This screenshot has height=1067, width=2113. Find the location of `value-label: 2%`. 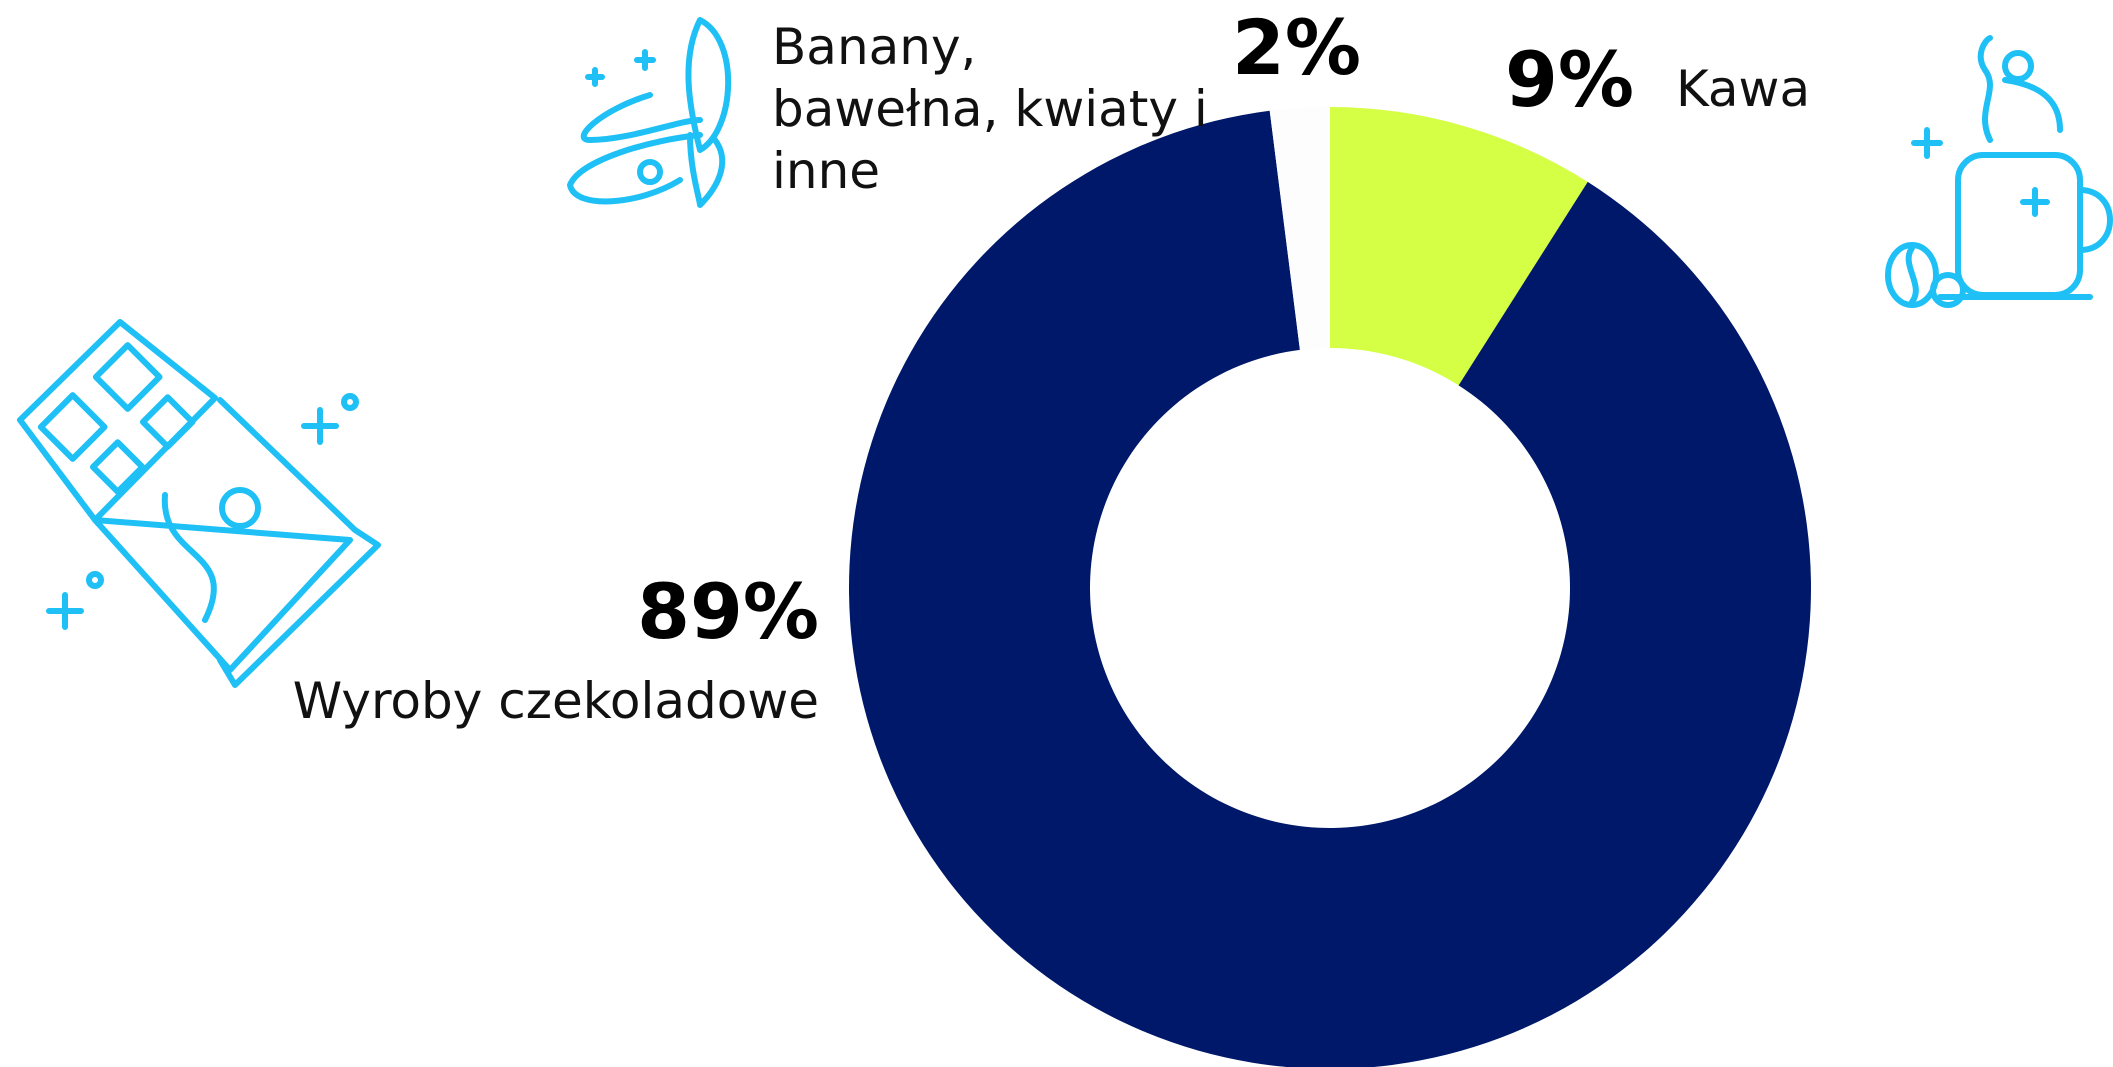

value-label: 2% is located at coordinates (1297, 47).